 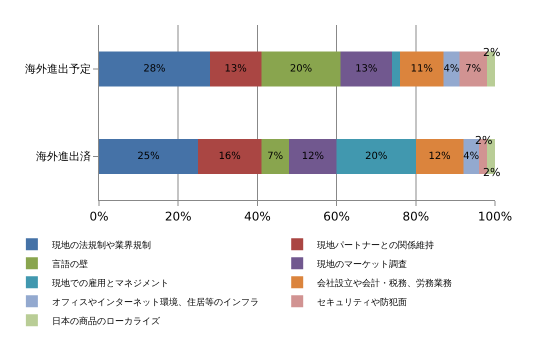 I want to click on legend-label: オフィスやインターネット環境、住居等のインフラ, so click(x=155, y=302).